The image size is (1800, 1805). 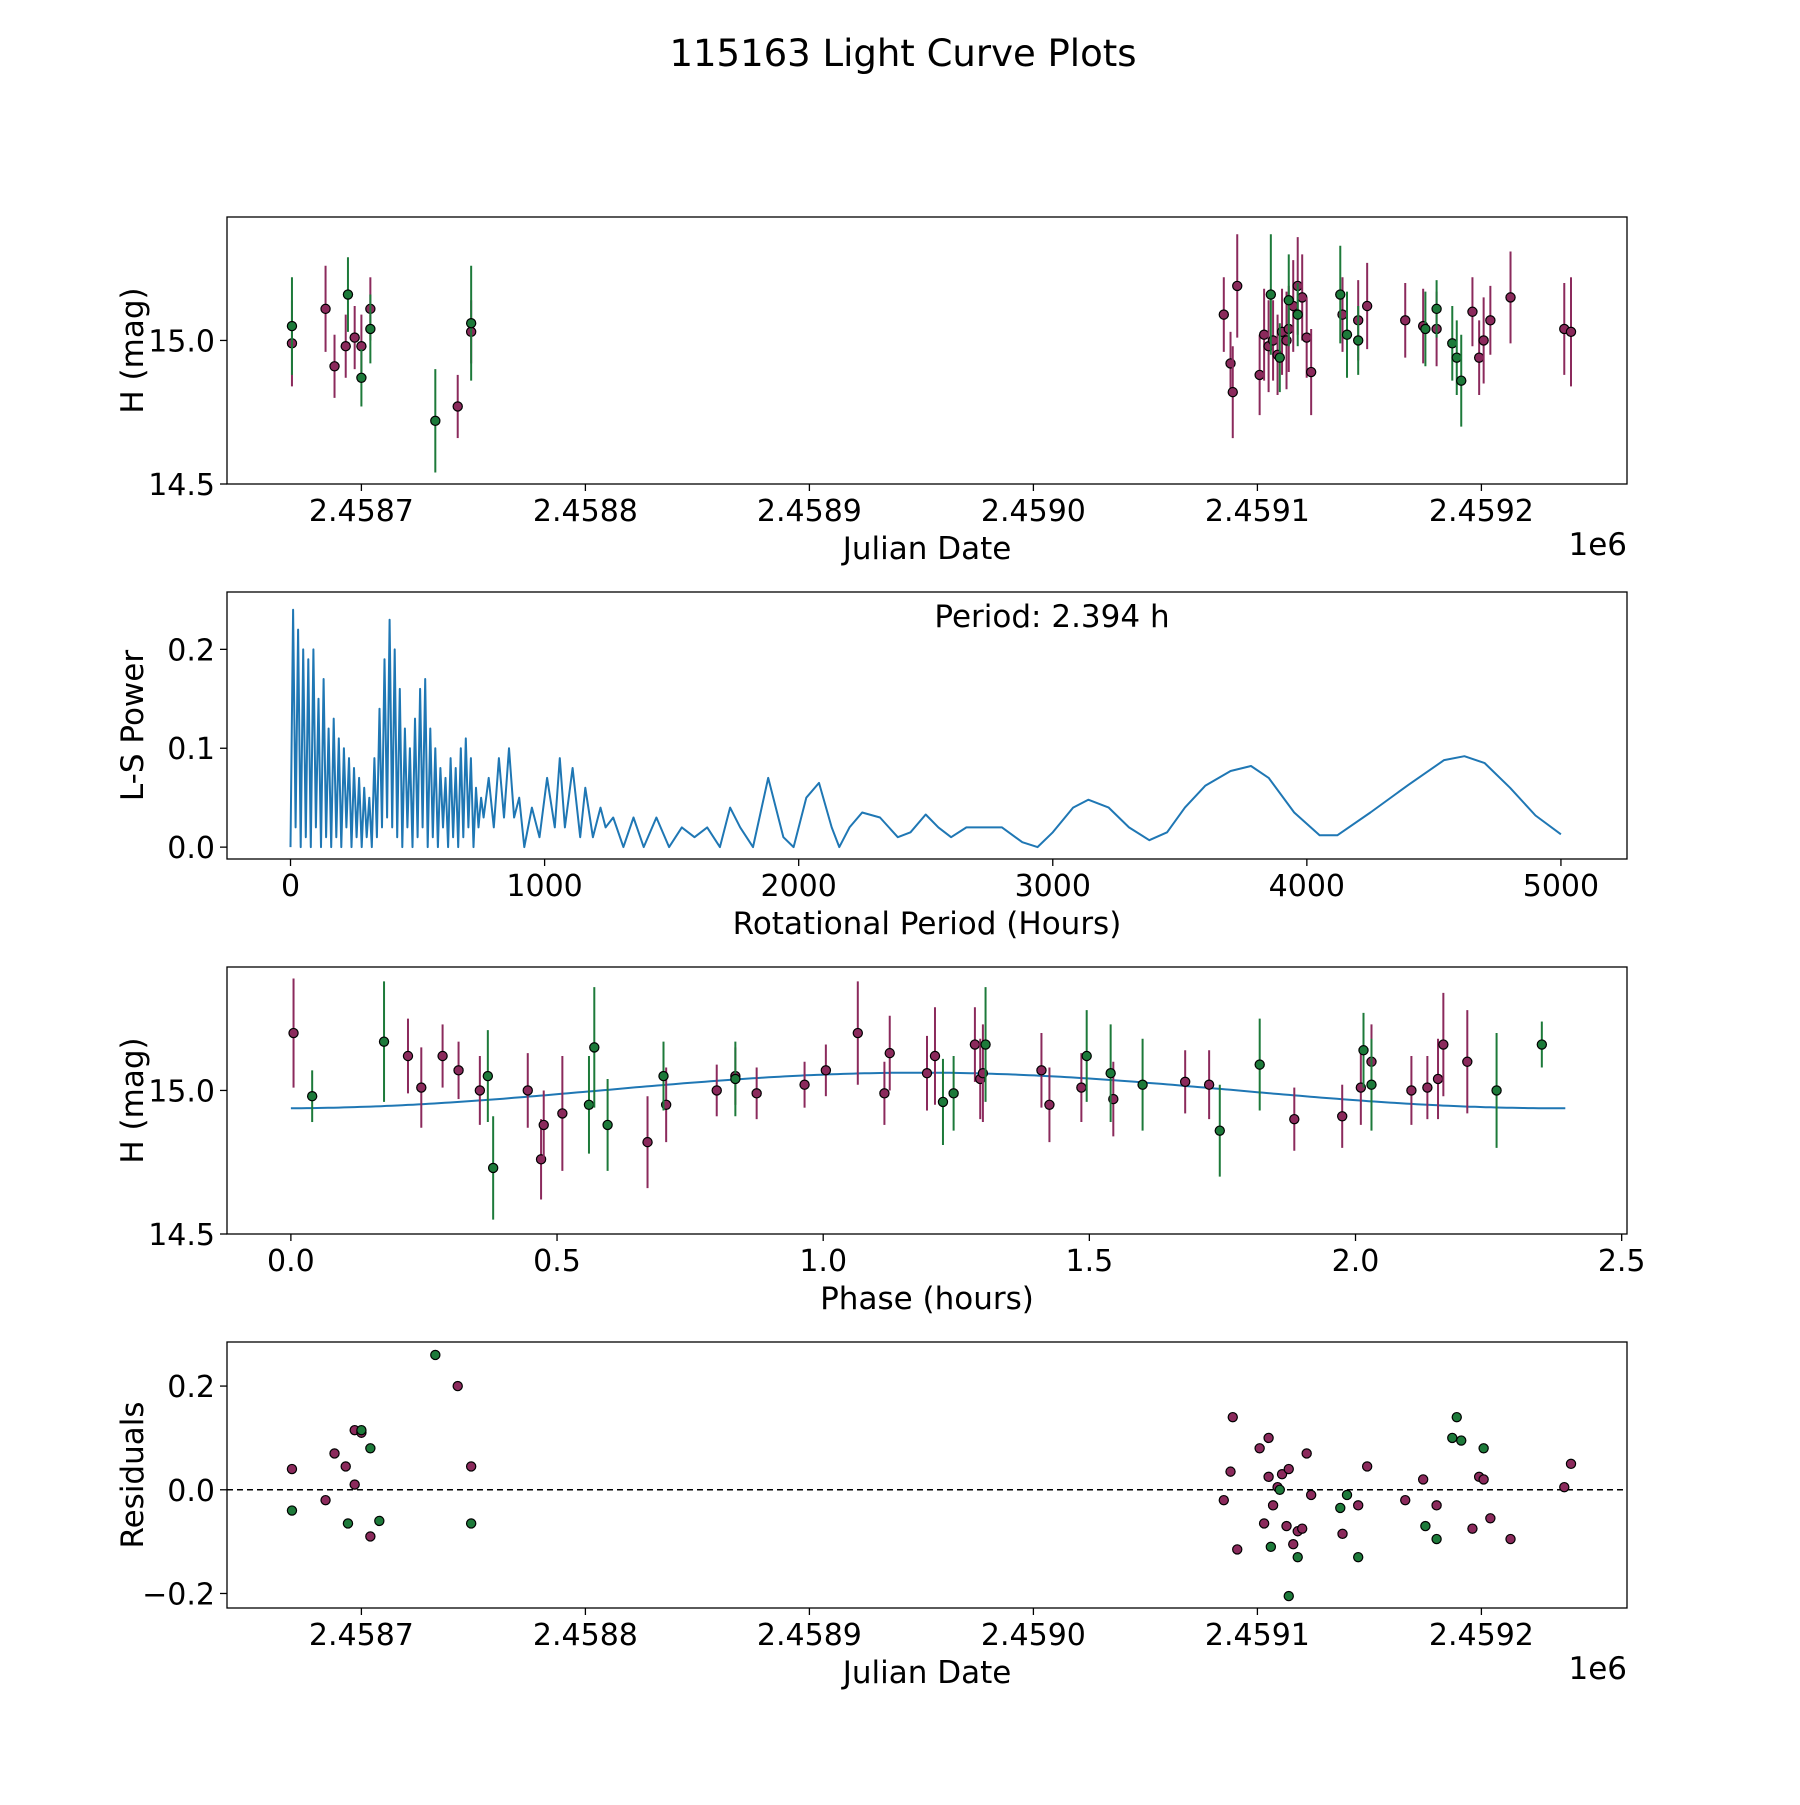 I want to click on x-tick-label: 0.5, so click(x=557, y=1261).